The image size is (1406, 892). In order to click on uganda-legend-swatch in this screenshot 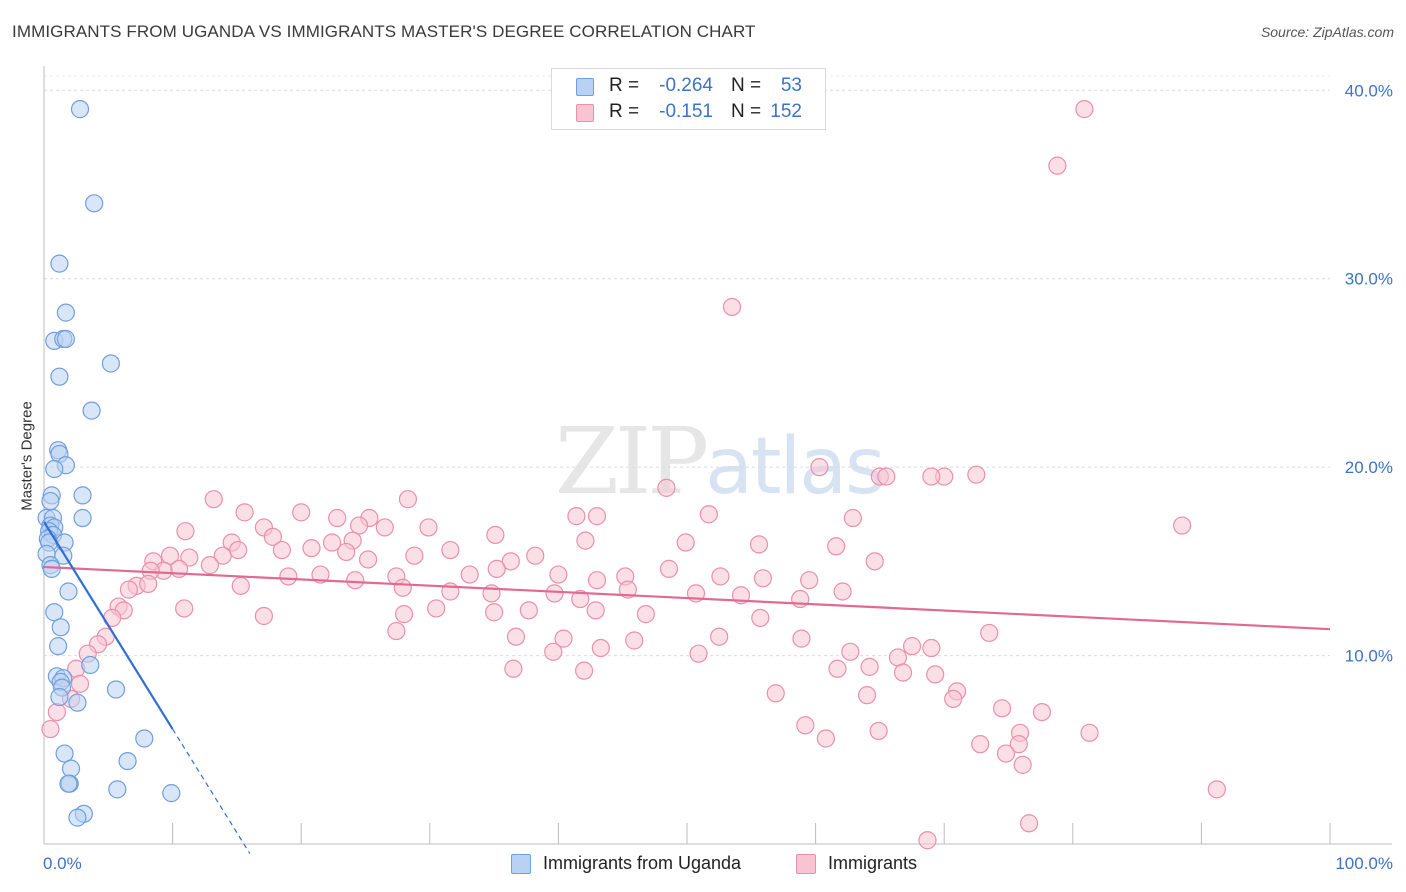, I will do `click(521, 864)`.